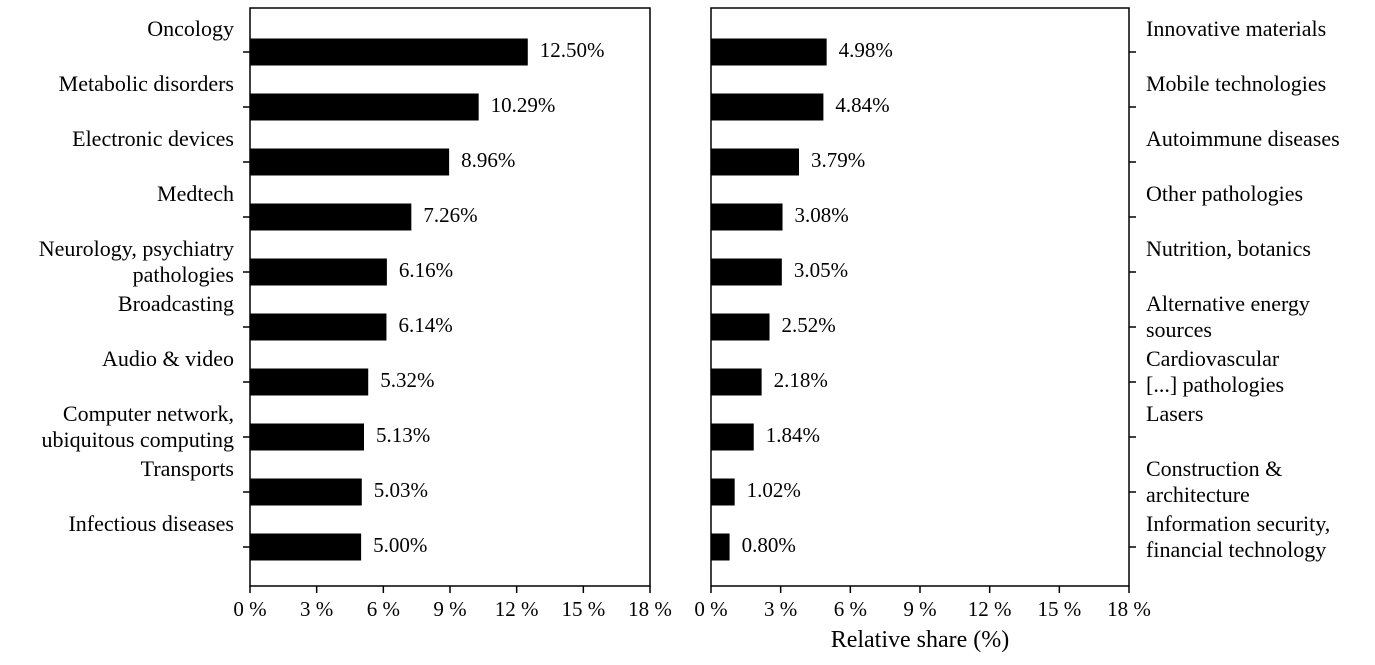 This screenshot has height=665, width=1375. What do you see at coordinates (838, 160) in the screenshot?
I see `value-label: 3.79%` at bounding box center [838, 160].